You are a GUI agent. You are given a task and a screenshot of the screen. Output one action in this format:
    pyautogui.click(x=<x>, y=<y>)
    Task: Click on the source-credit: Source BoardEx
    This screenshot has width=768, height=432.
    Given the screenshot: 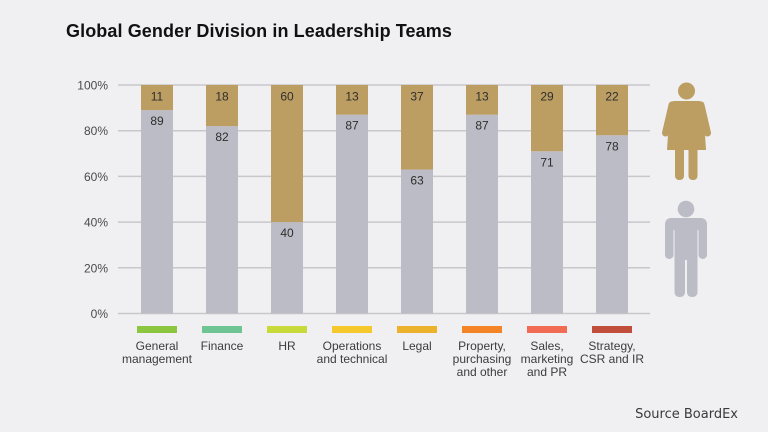 What is the action you would take?
    pyautogui.click(x=686, y=414)
    